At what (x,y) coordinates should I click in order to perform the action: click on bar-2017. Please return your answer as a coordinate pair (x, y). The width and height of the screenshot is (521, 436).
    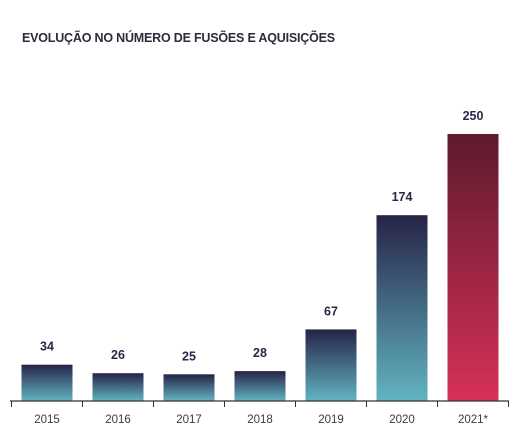
    Looking at the image, I should click on (189, 387).